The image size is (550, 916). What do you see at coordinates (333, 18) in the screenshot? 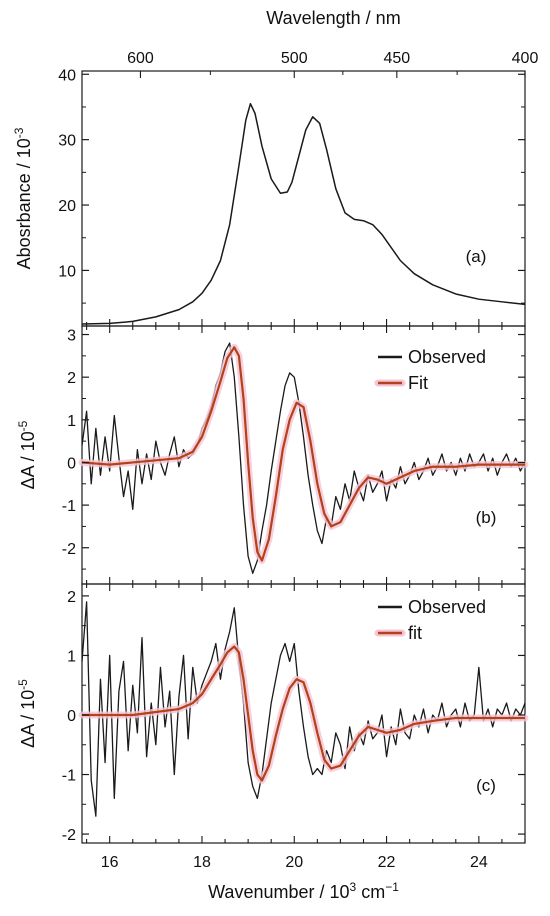
I see `top-axis-title: Wavelength / nm` at bounding box center [333, 18].